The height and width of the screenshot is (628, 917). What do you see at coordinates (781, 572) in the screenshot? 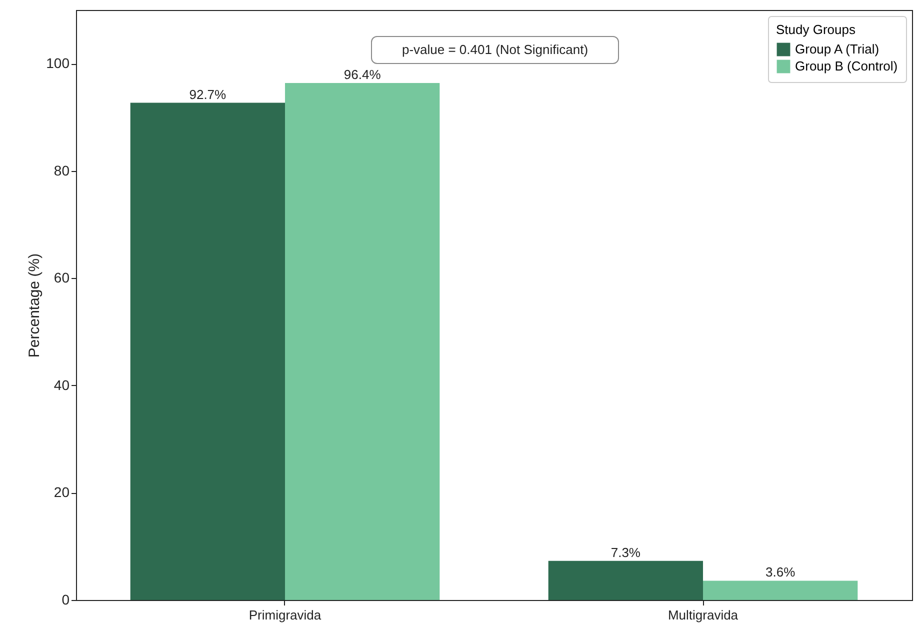
I see `data-label: 3.6%` at bounding box center [781, 572].